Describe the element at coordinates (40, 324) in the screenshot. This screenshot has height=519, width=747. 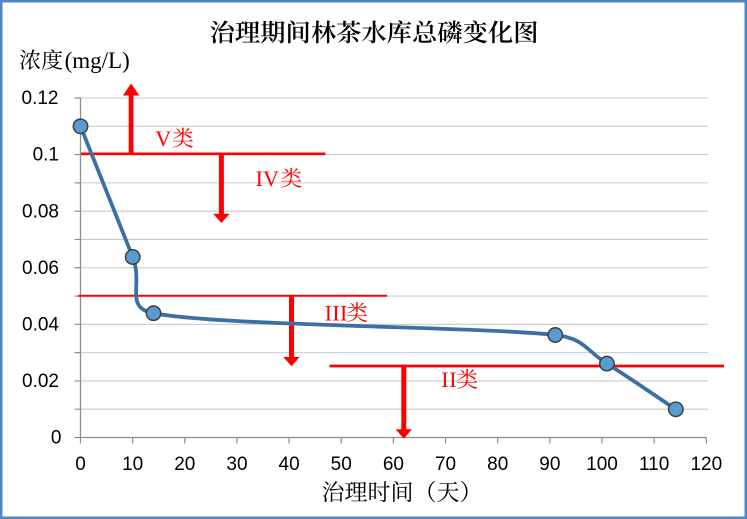
I see `svg-text: 0.04` at that location.